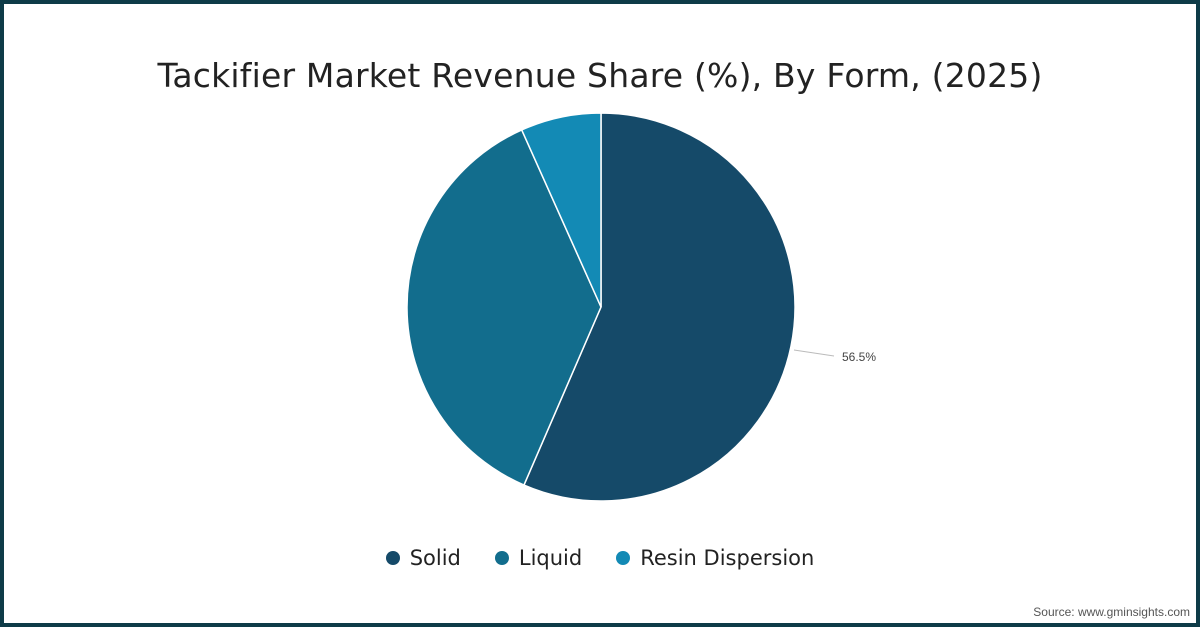 The image size is (1200, 627). I want to click on pie-slice-solid, so click(659, 307).